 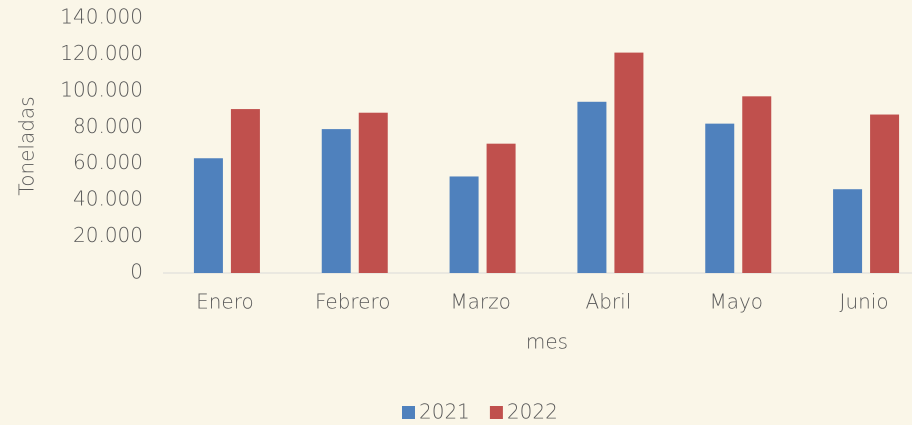 What do you see at coordinates (547, 342) in the screenshot?
I see `x-axis-title: mes` at bounding box center [547, 342].